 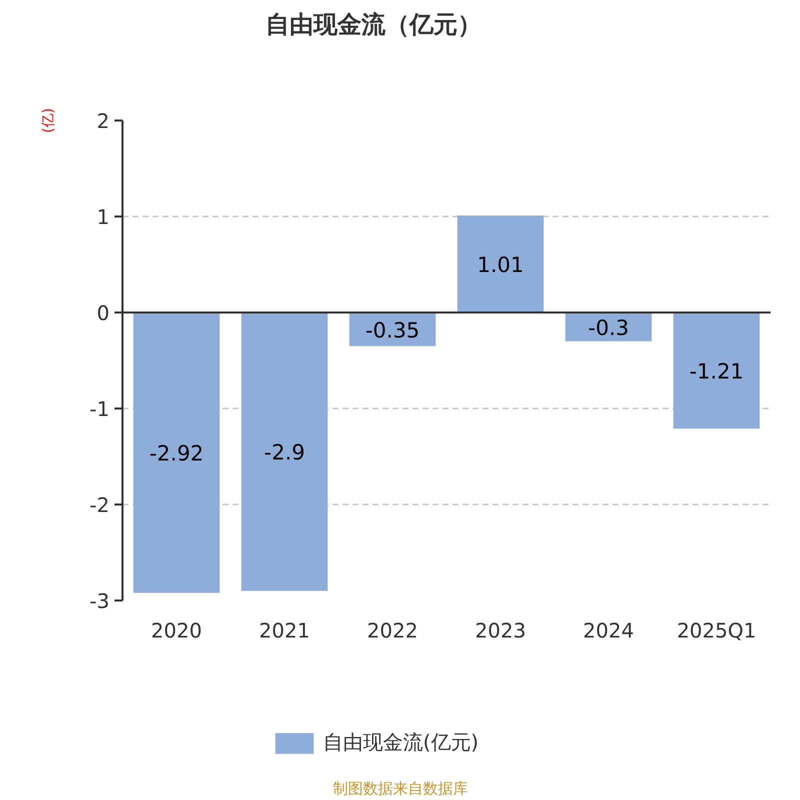 I want to click on data-label: -2.9, so click(x=284, y=452).